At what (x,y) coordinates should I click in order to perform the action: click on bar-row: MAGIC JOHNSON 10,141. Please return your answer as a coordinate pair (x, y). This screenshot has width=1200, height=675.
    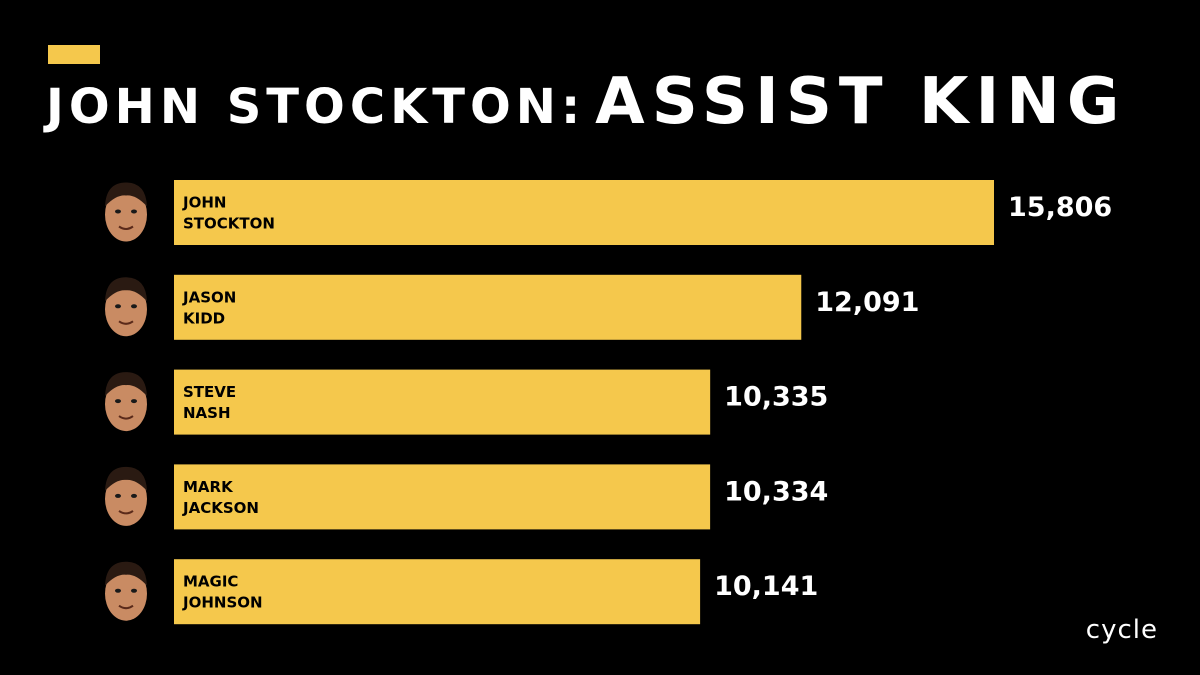
    Looking at the image, I should click on (461, 592).